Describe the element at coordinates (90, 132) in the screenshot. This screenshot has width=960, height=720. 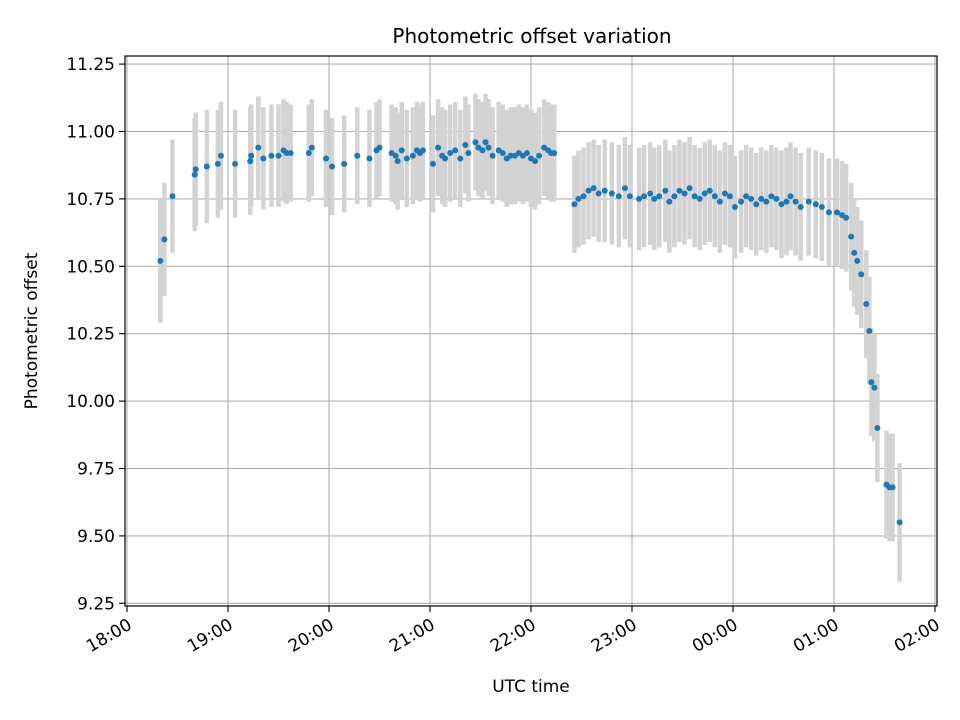
I see `y-tick-label: 11.00` at that location.